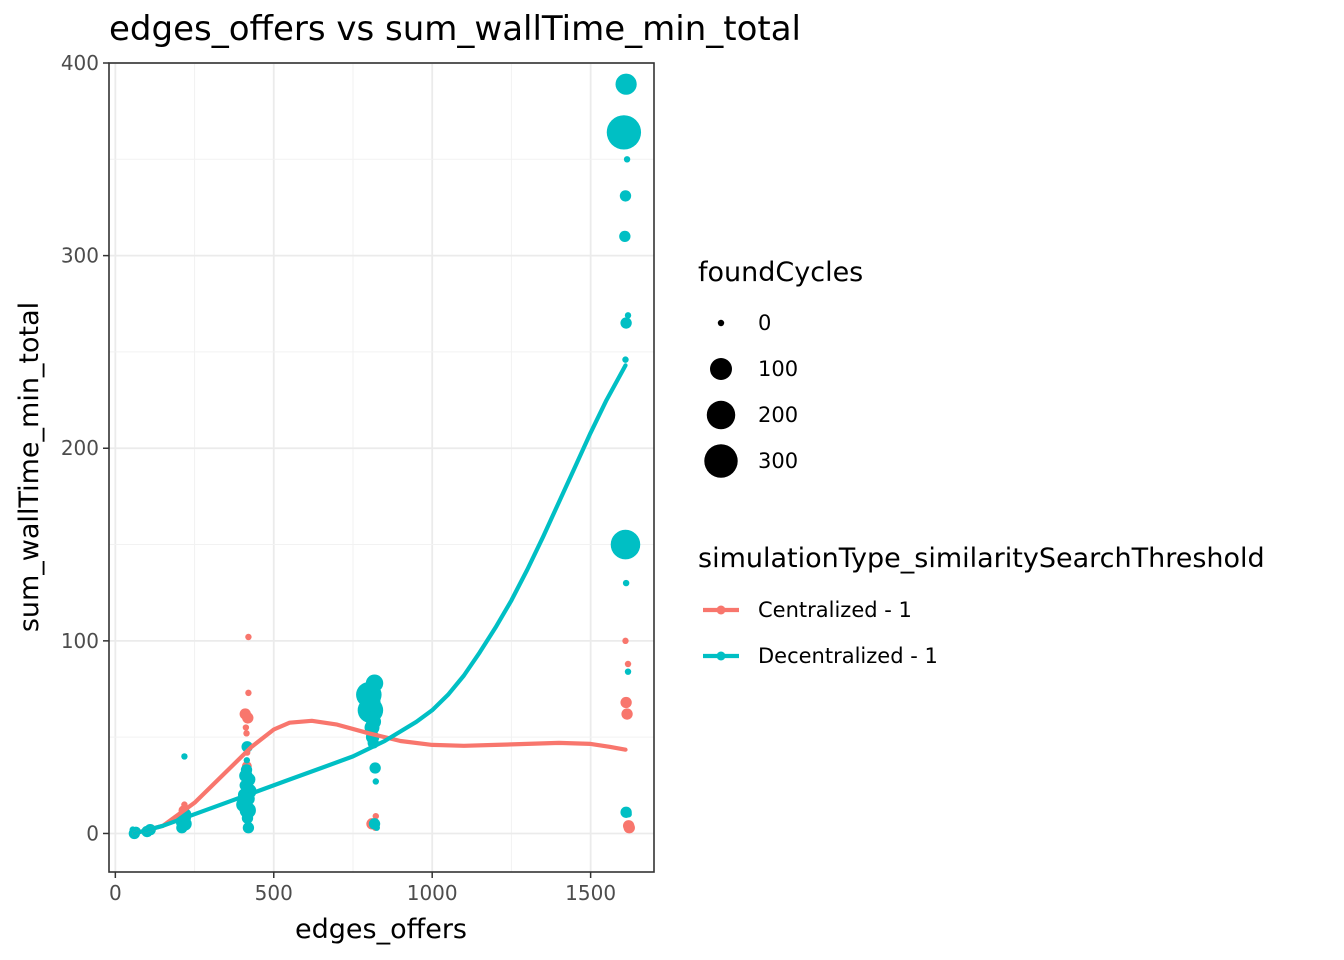 Image resolution: width=1344 pixels, height=960 pixels. I want to click on size-legend: foundCycles 0 100 200 300, so click(780, 367).